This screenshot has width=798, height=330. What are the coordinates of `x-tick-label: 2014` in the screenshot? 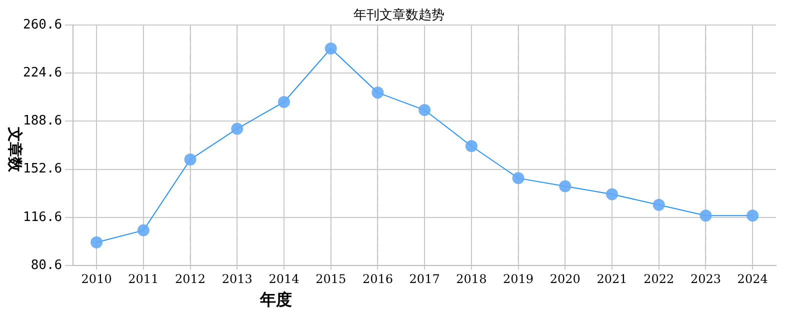 It's located at (284, 279).